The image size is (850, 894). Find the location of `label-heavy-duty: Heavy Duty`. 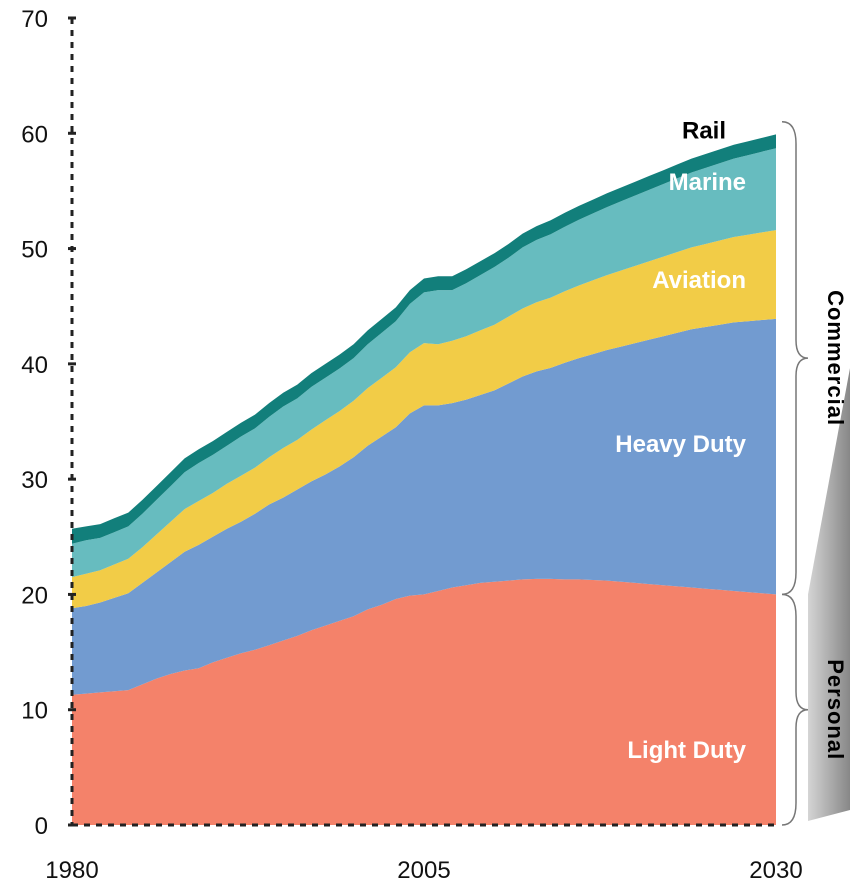

label-heavy-duty: Heavy Duty is located at coordinates (680, 444).